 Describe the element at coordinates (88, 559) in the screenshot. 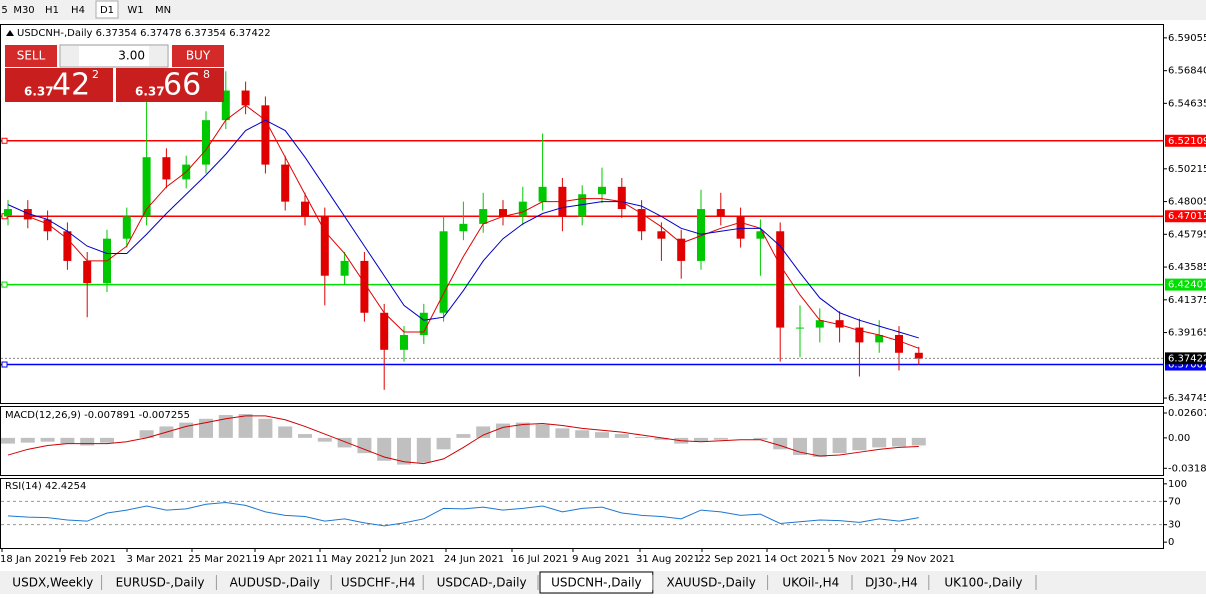

I see `x-tick-label: 9 Feb 2021` at that location.